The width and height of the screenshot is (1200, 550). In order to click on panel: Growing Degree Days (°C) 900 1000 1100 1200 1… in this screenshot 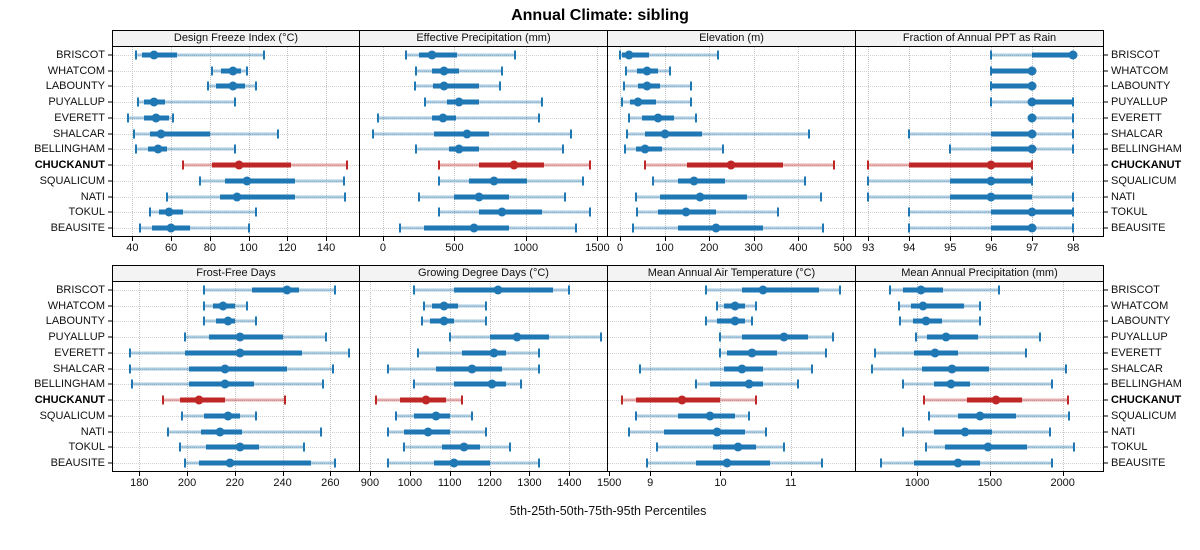, I will do `click(490, 380)`.